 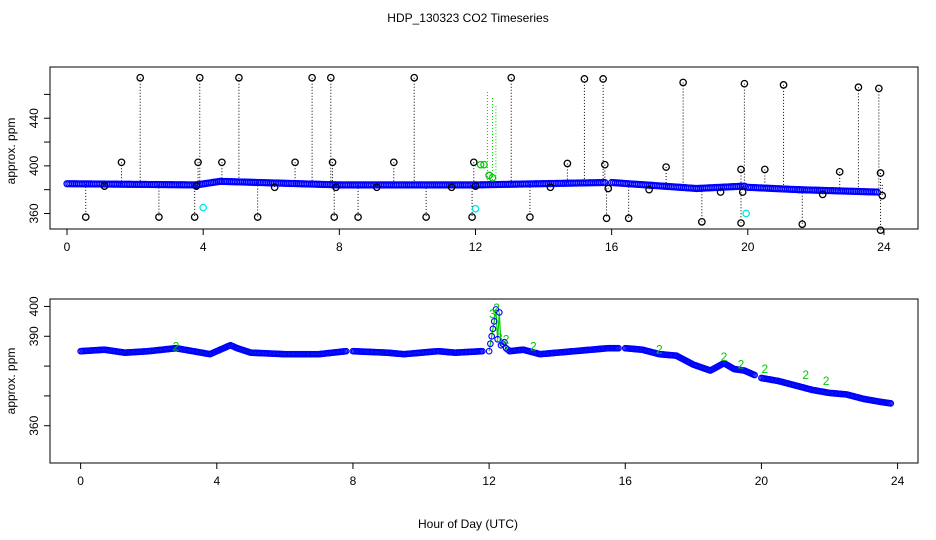 What do you see at coordinates (612, 247) in the screenshot?
I see `top-x-tick-label: 16` at bounding box center [612, 247].